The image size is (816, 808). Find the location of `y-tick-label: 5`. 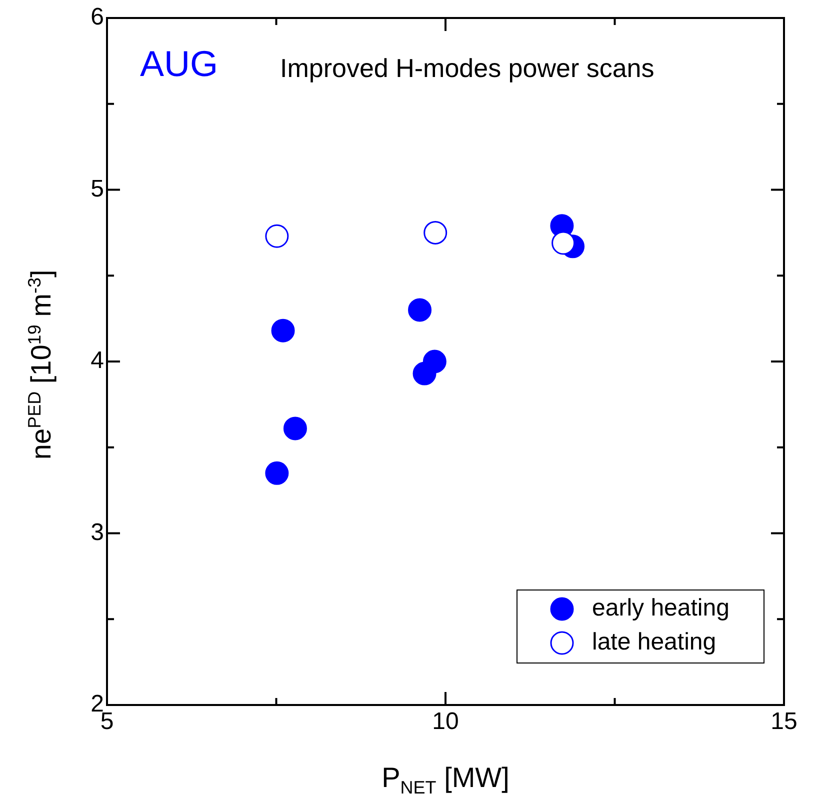

y-tick-label: 5 is located at coordinates (97, 188).